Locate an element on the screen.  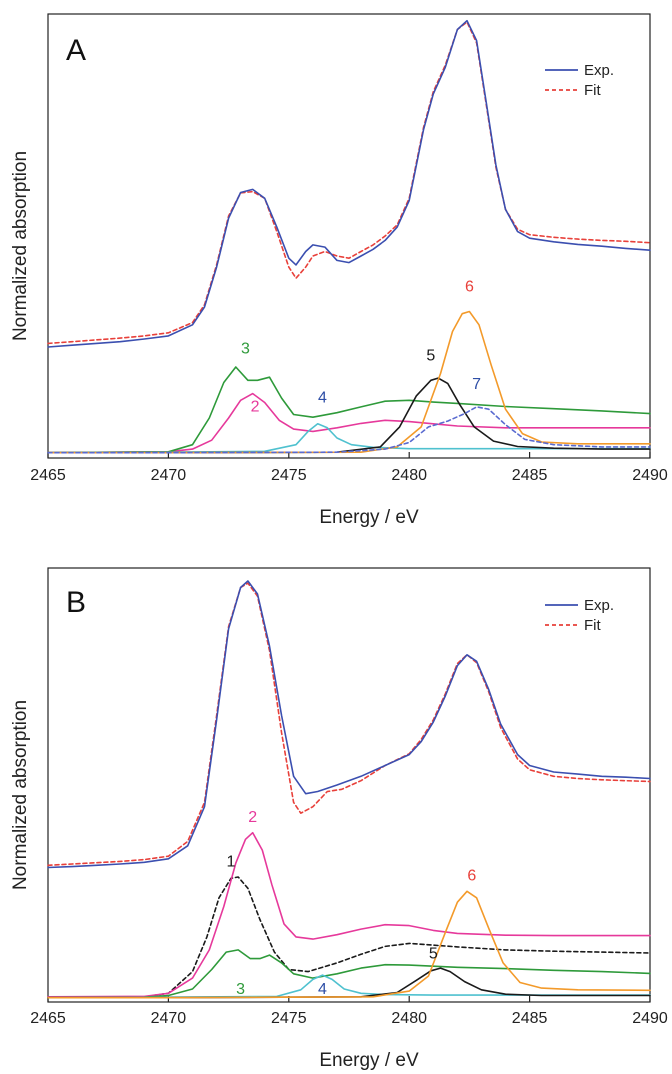
panel-a-letter: A is located at coordinates (76, 50).